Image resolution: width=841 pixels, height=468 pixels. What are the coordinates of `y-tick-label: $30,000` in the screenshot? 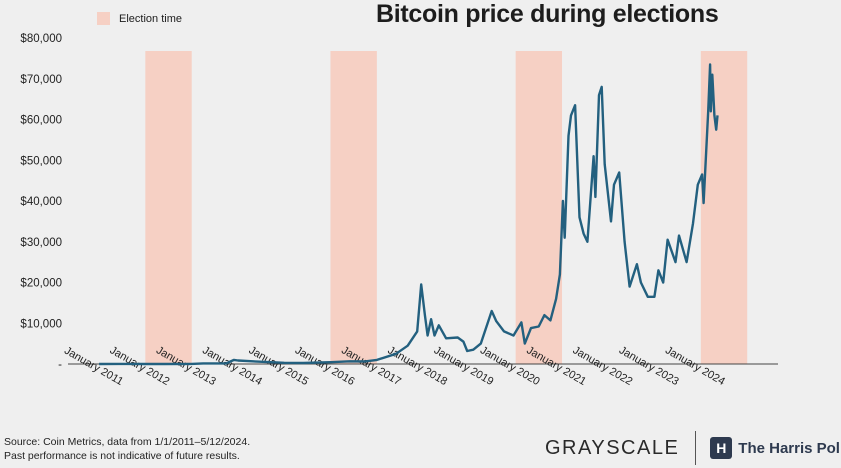 It's located at (41, 243).